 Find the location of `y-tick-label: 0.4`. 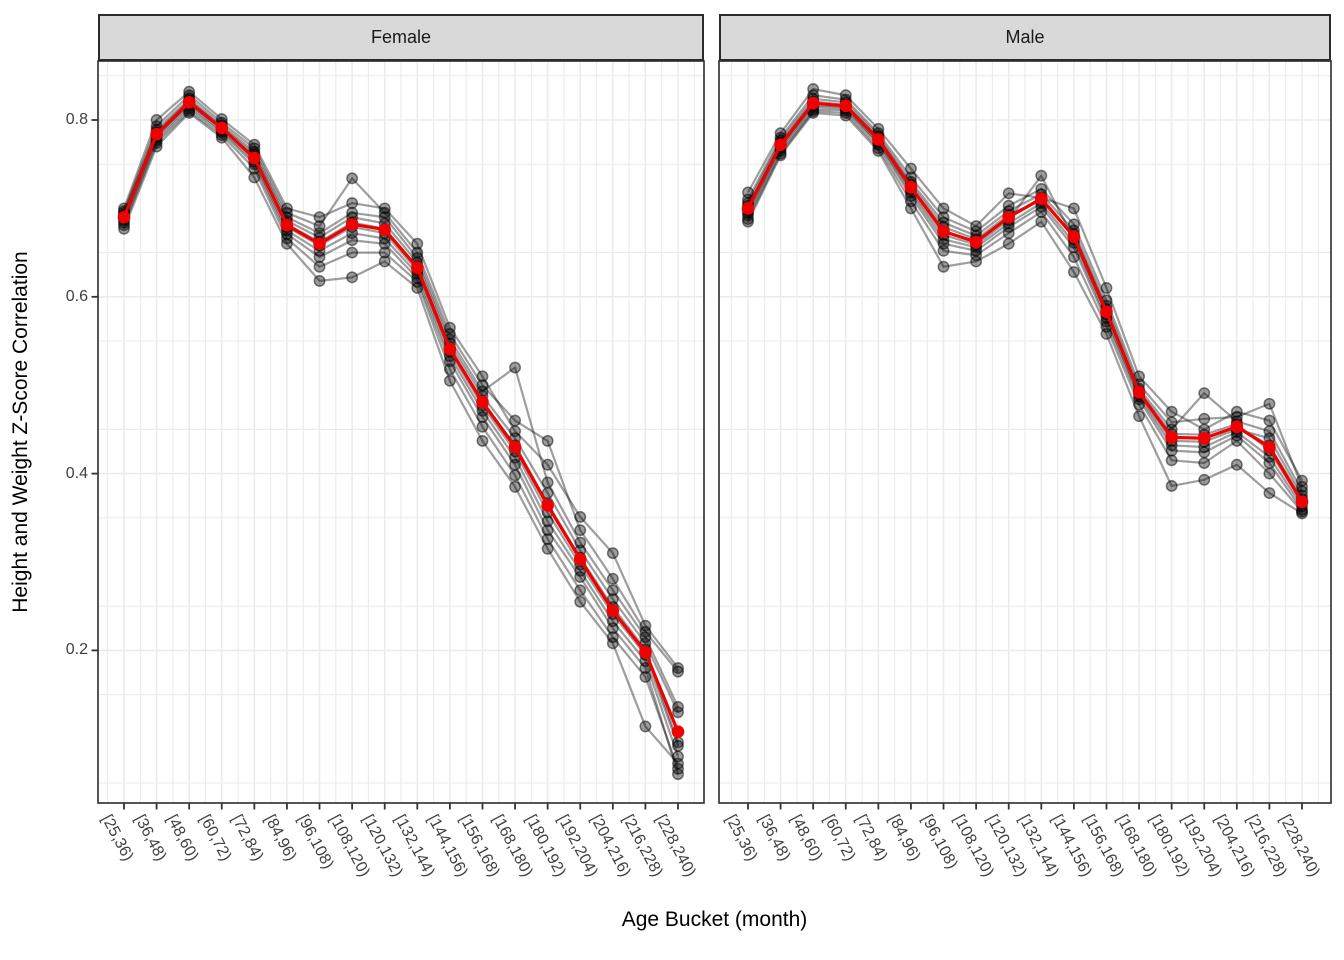

y-tick-label: 0.4 is located at coordinates (76, 473).